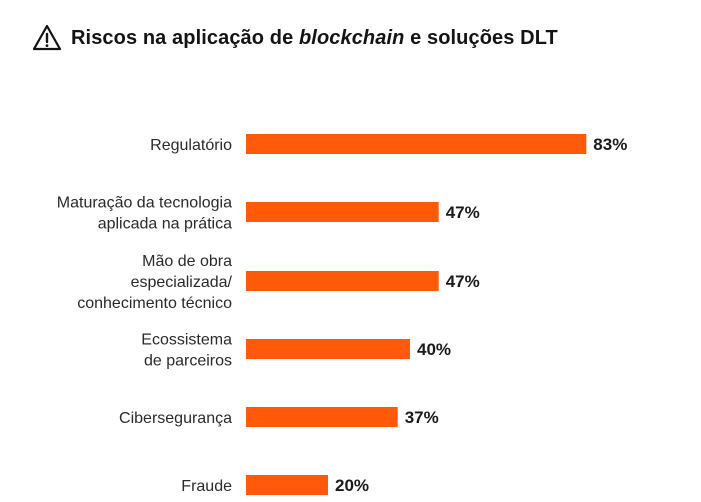  I want to click on value-label-3: 47%, so click(463, 281).